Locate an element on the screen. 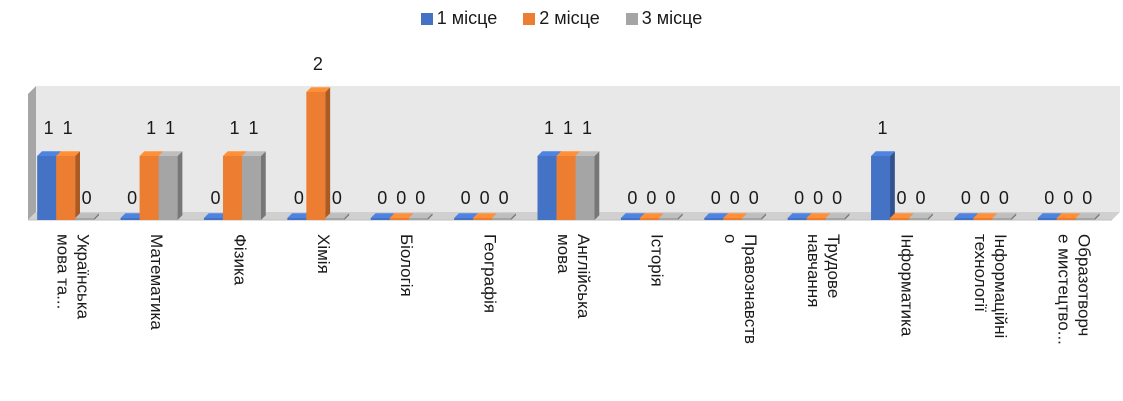 This screenshot has height=401, width=1123. data-label-5-series-3: 0 is located at coordinates (504, 198).